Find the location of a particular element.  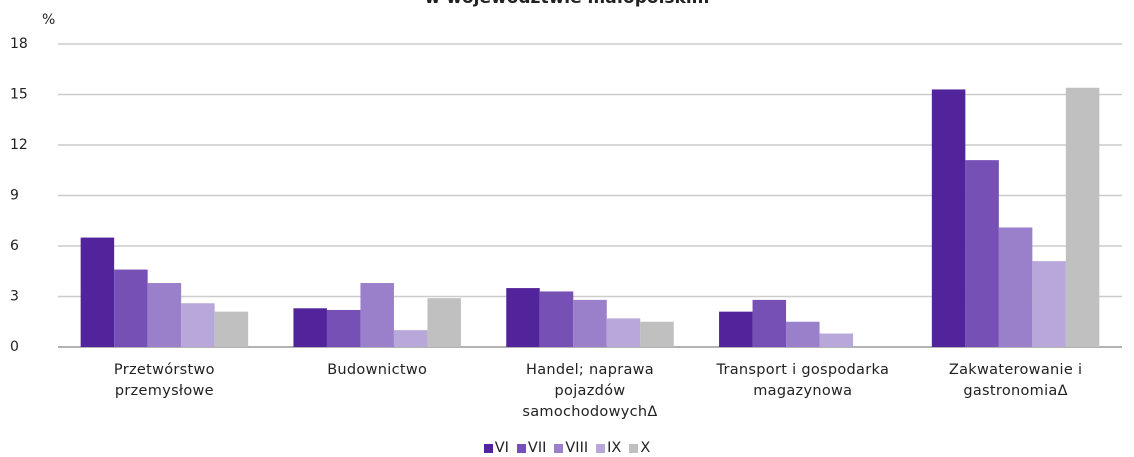

y-tick-label: 12 is located at coordinates (19, 145).